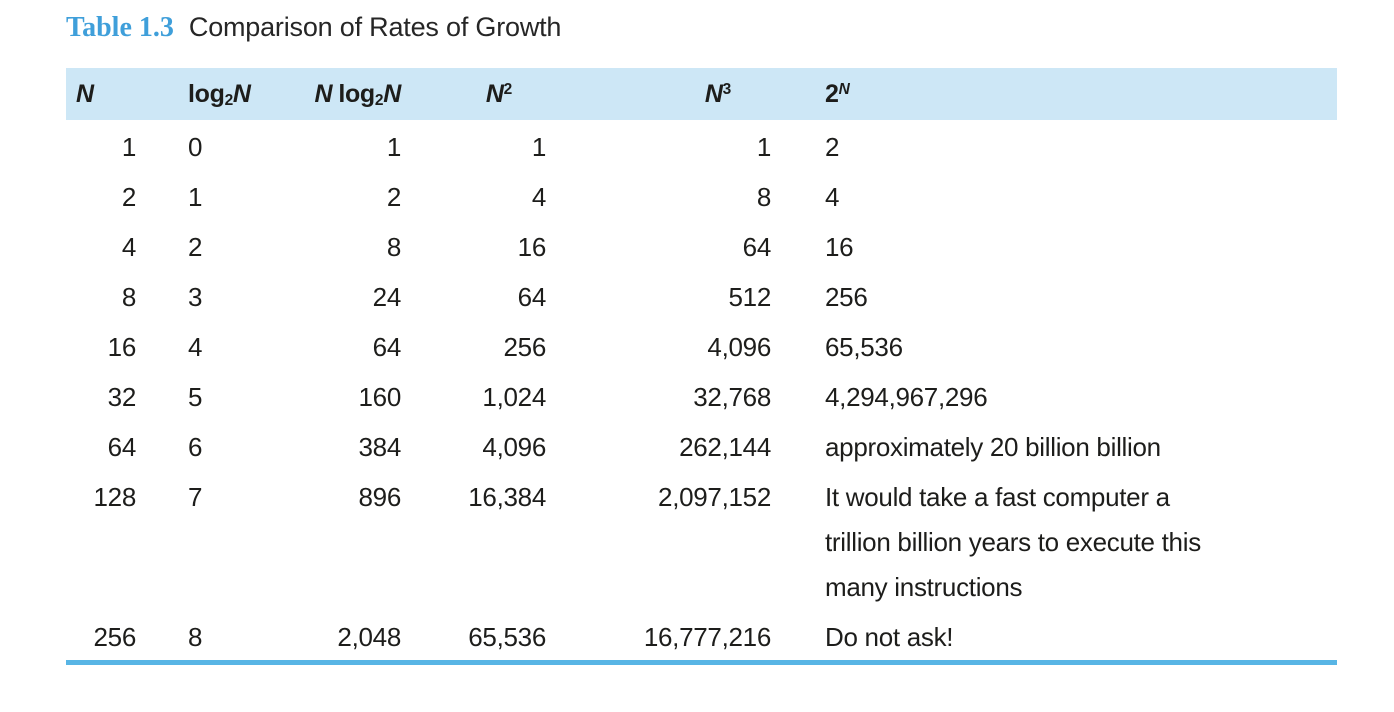 The image size is (1394, 712). I want to click on cell-n: 16, so click(122, 347).